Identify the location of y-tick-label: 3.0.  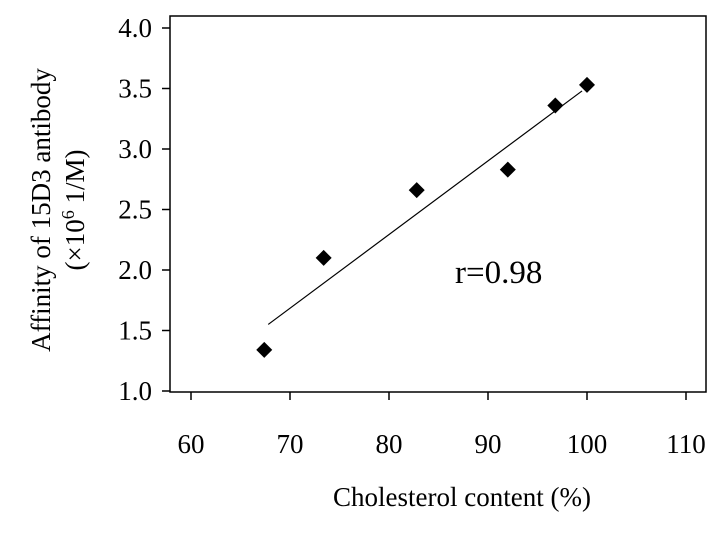
(135, 149).